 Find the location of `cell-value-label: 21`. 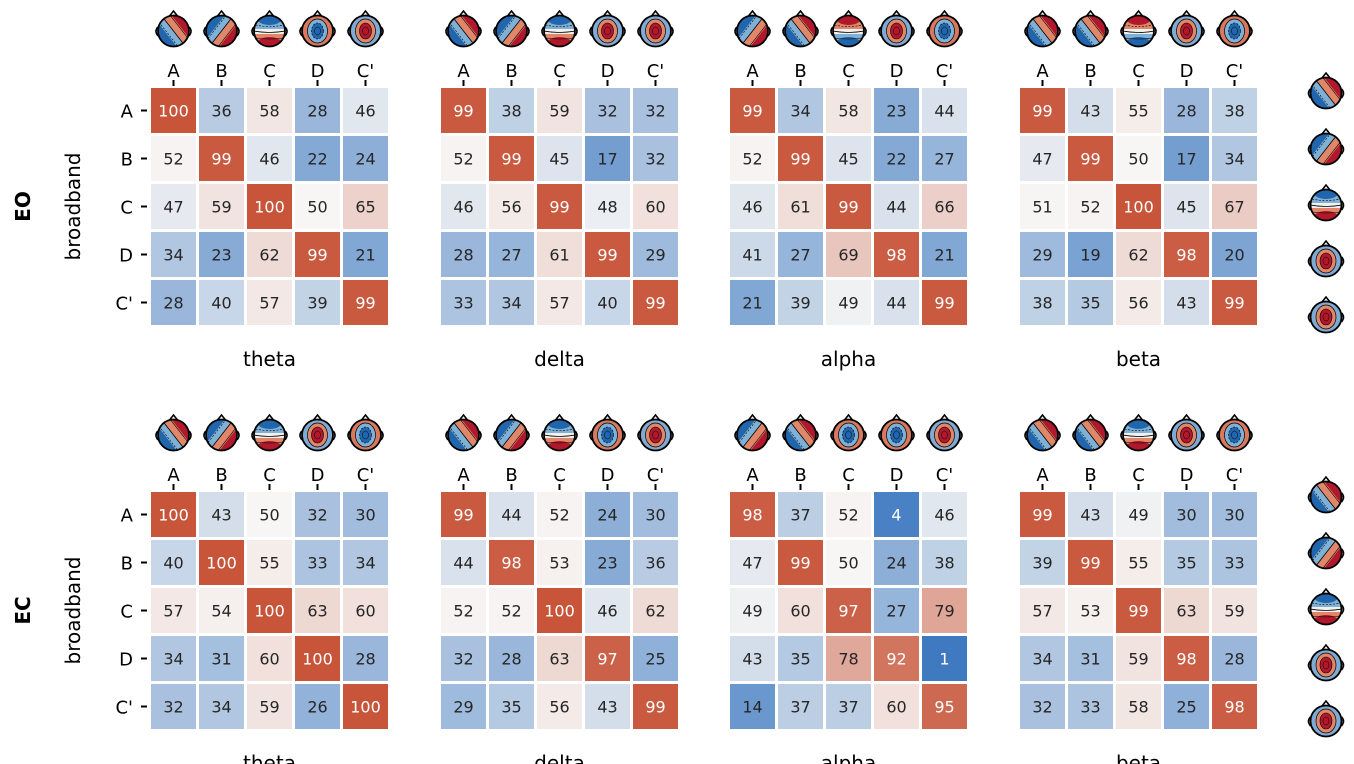

cell-value-label: 21 is located at coordinates (944, 255).